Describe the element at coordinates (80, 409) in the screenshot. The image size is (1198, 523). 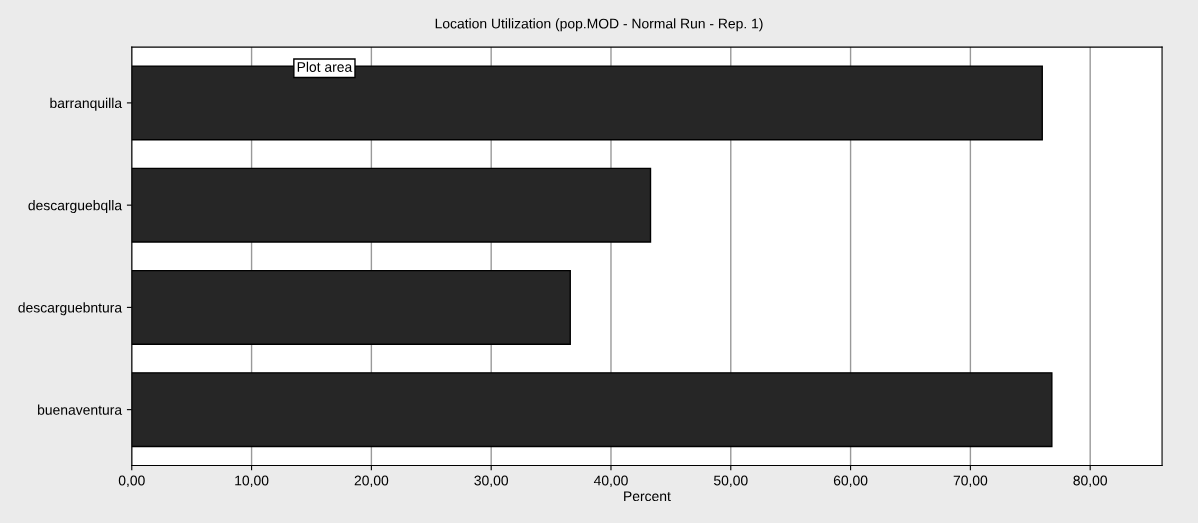
I see `y-tick-label: buenaventura` at that location.